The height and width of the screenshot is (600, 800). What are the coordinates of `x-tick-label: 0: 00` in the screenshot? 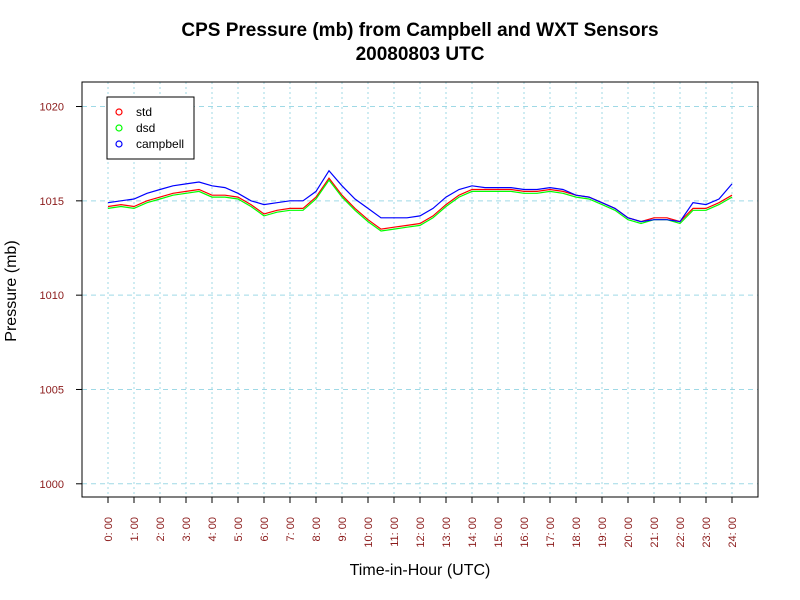 It's located at (109, 529).